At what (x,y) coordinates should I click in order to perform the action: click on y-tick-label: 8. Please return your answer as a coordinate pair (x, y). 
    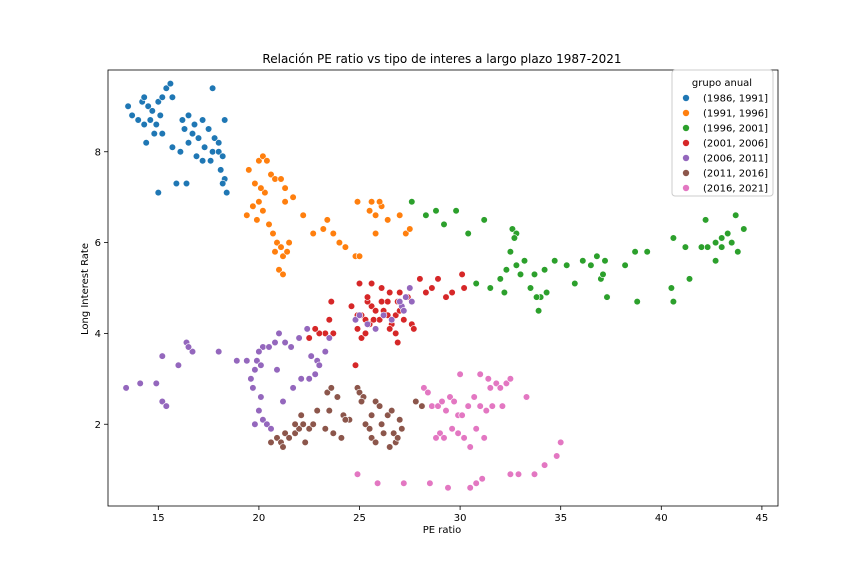
    Looking at the image, I should click on (98, 152).